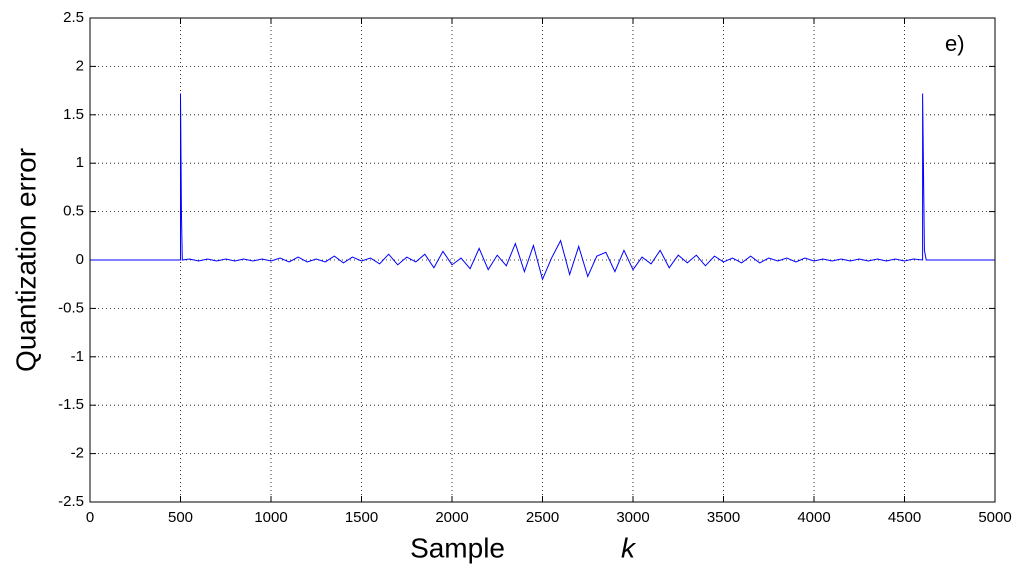 The width and height of the screenshot is (1024, 577). I want to click on x-axis-symbol: k, so click(629, 547).